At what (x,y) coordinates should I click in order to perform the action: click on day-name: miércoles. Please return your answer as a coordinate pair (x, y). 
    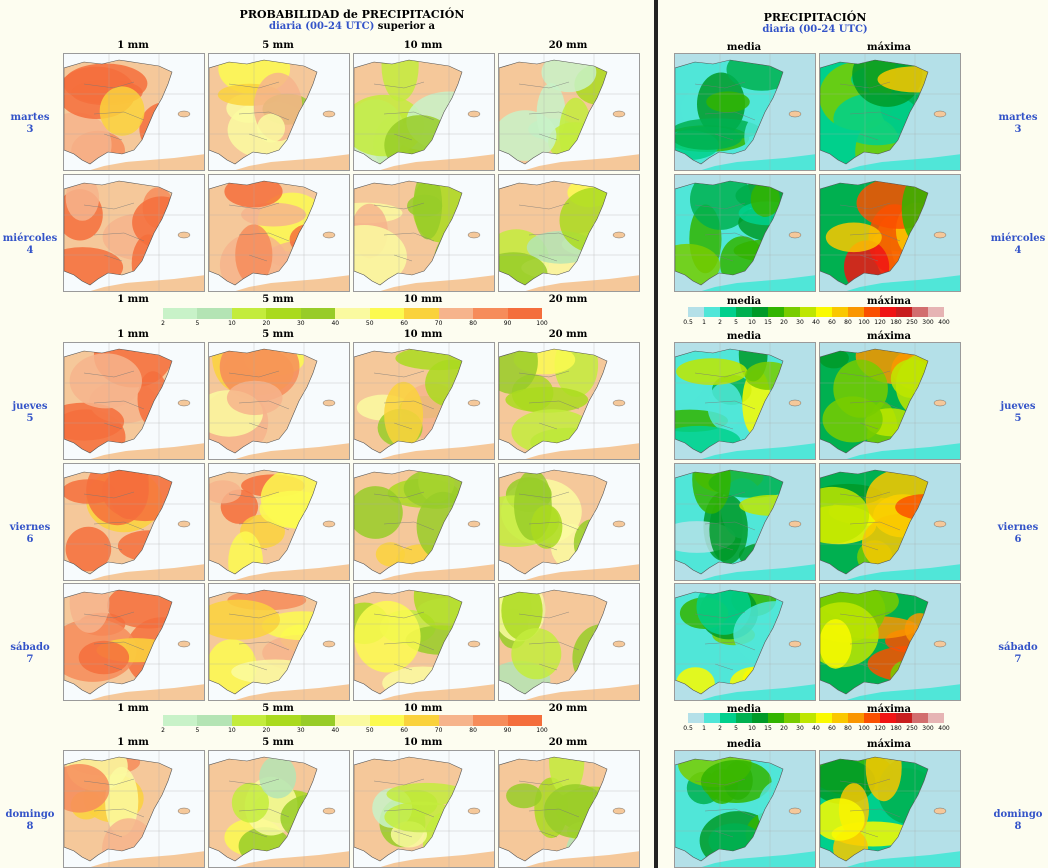
    Looking at the image, I should click on (30, 238).